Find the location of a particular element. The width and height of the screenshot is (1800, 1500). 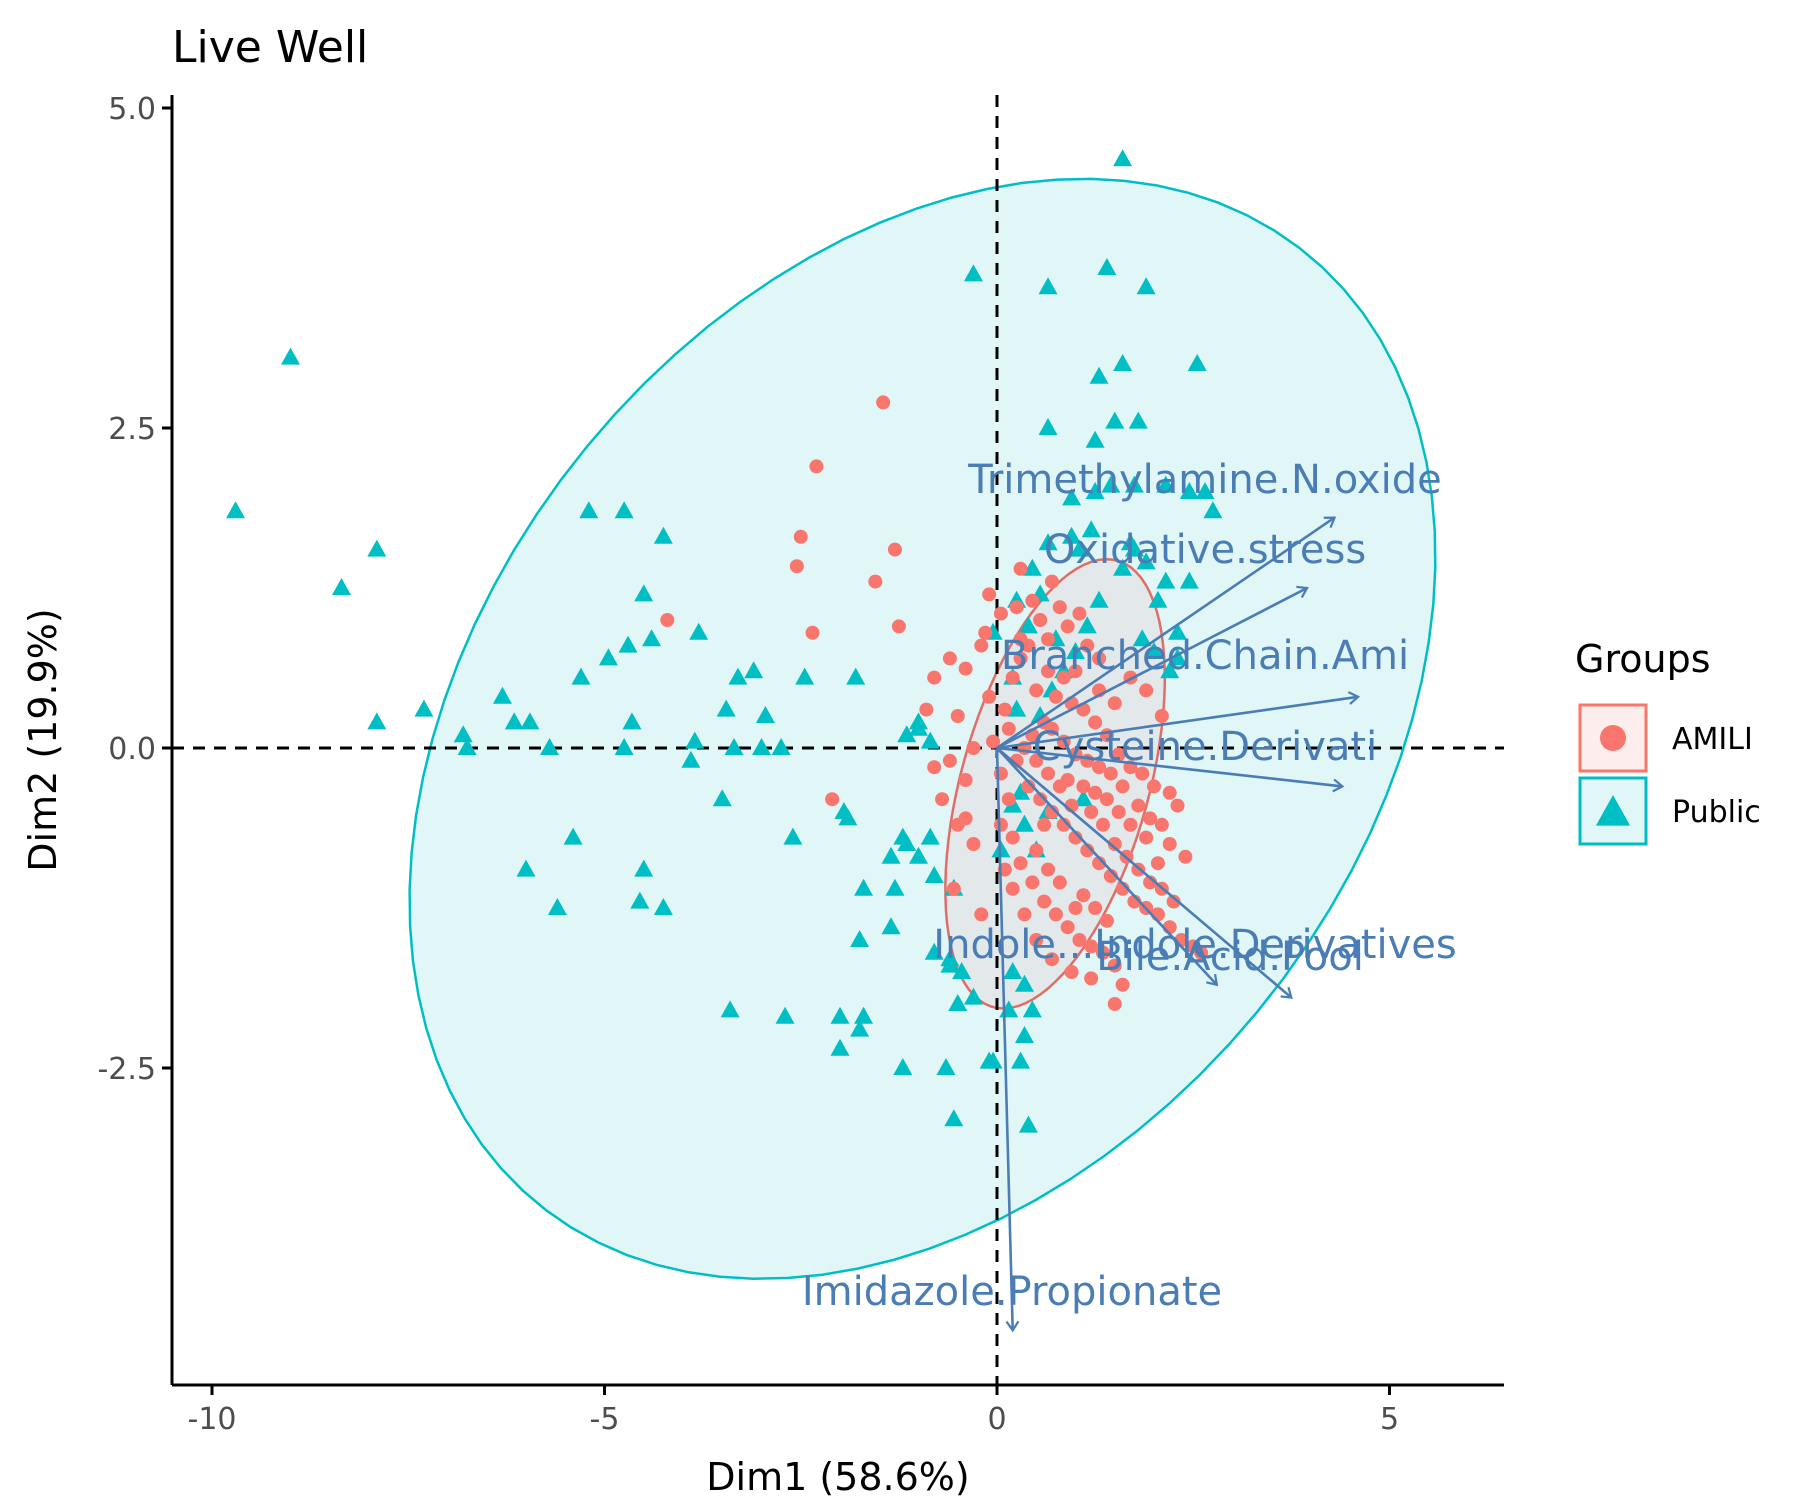

legend: Groups AMILI Public is located at coordinates (1668, 741).